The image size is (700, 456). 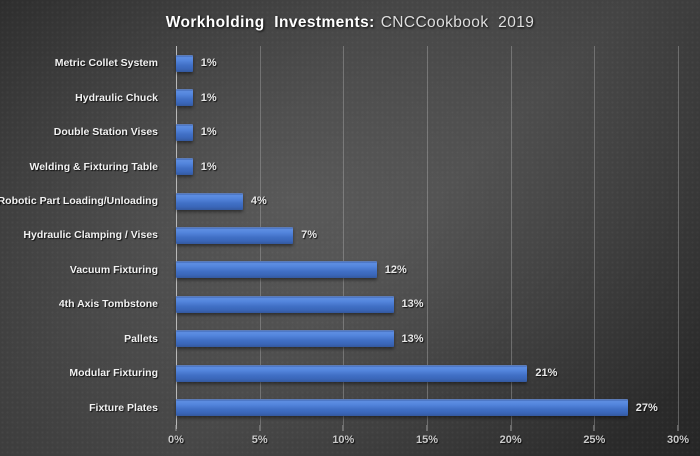 I want to click on bar-row: 7%, so click(x=427, y=235).